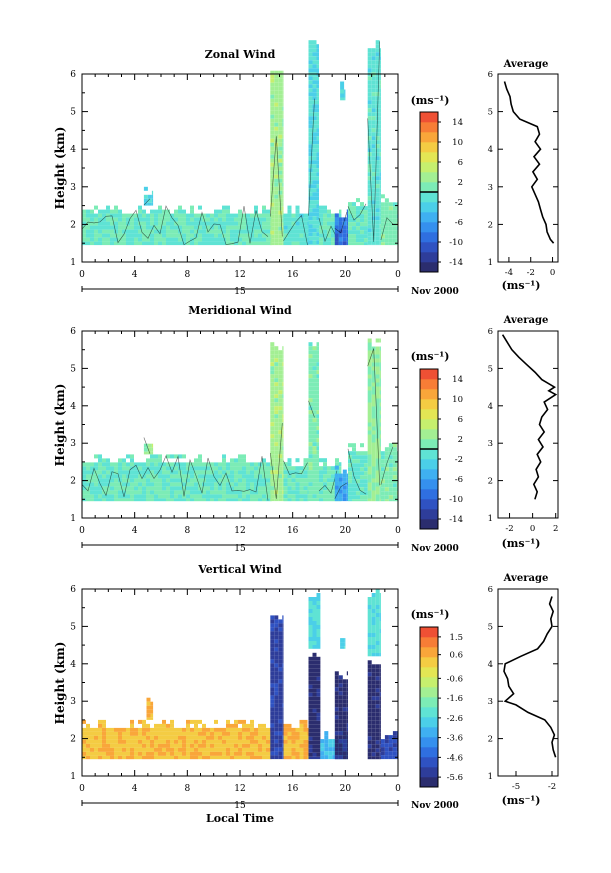 The width and height of the screenshot is (611, 873). Describe the element at coordinates (240, 54) in the screenshot. I see `zonal-wind-title: Zonal Wind` at that location.